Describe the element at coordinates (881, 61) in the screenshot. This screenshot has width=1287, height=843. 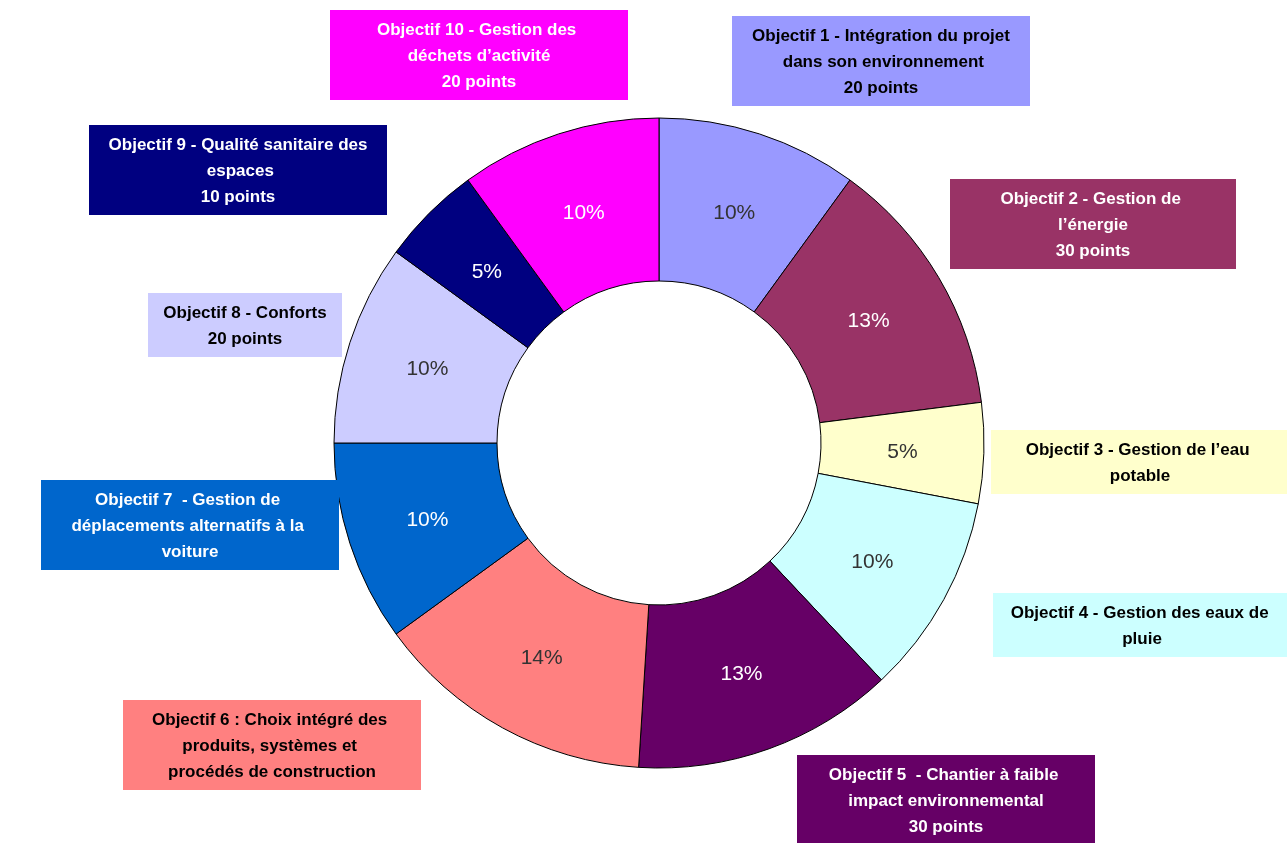
I see `slice-label: Objectif 1 - Intégration du projet dans son environnement 20 points` at that location.